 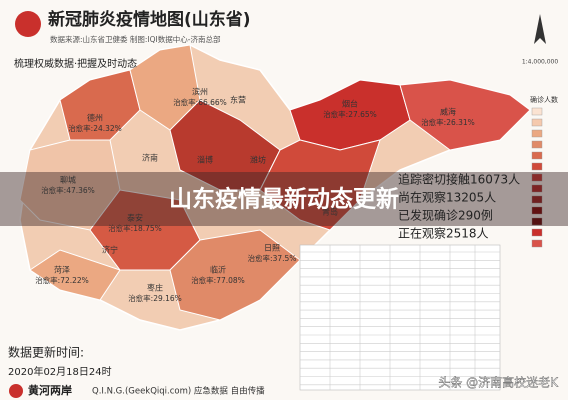 I want to click on region-rate: 治愈率:27.65%, so click(x=350, y=114).